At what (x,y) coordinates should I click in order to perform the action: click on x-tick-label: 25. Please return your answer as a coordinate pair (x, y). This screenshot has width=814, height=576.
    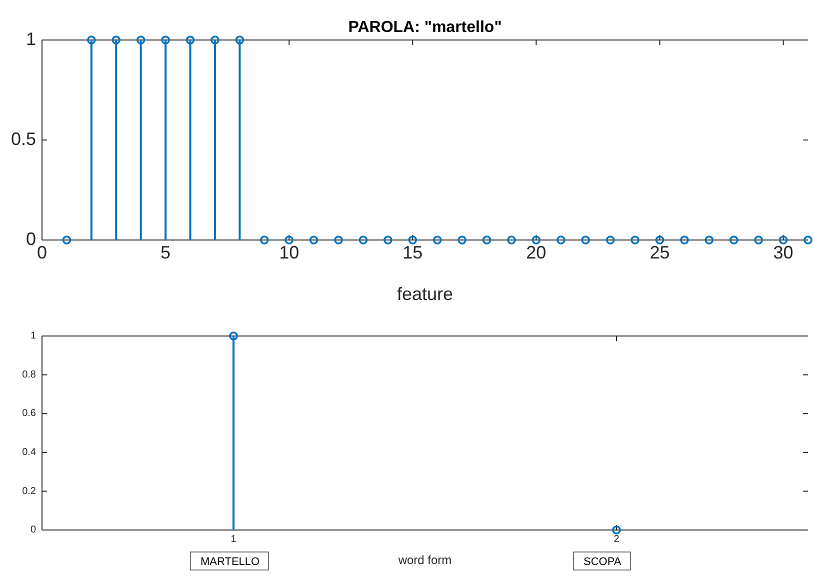
    Looking at the image, I should click on (660, 252).